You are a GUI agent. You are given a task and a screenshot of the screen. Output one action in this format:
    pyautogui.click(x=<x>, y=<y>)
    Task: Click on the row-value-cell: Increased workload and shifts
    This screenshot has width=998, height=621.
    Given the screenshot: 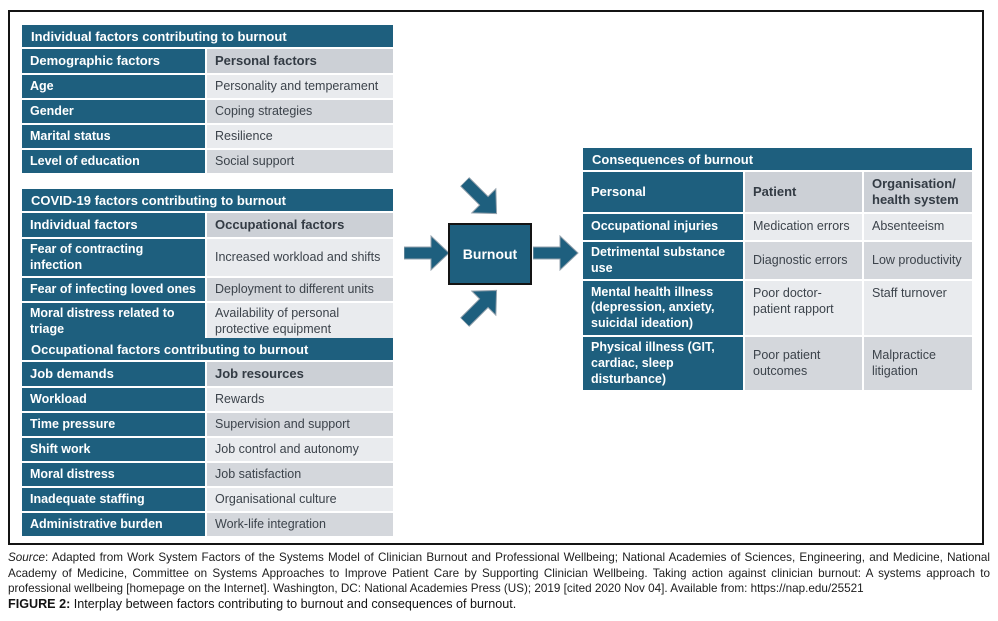 What is the action you would take?
    pyautogui.click(x=300, y=258)
    